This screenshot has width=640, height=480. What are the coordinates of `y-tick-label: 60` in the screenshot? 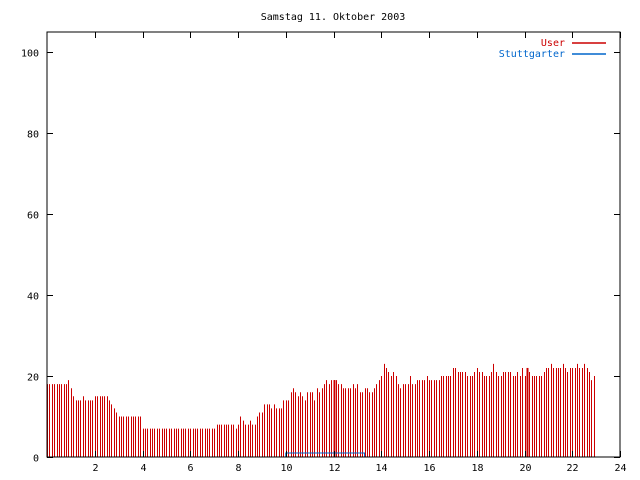 It's located at (33, 216).